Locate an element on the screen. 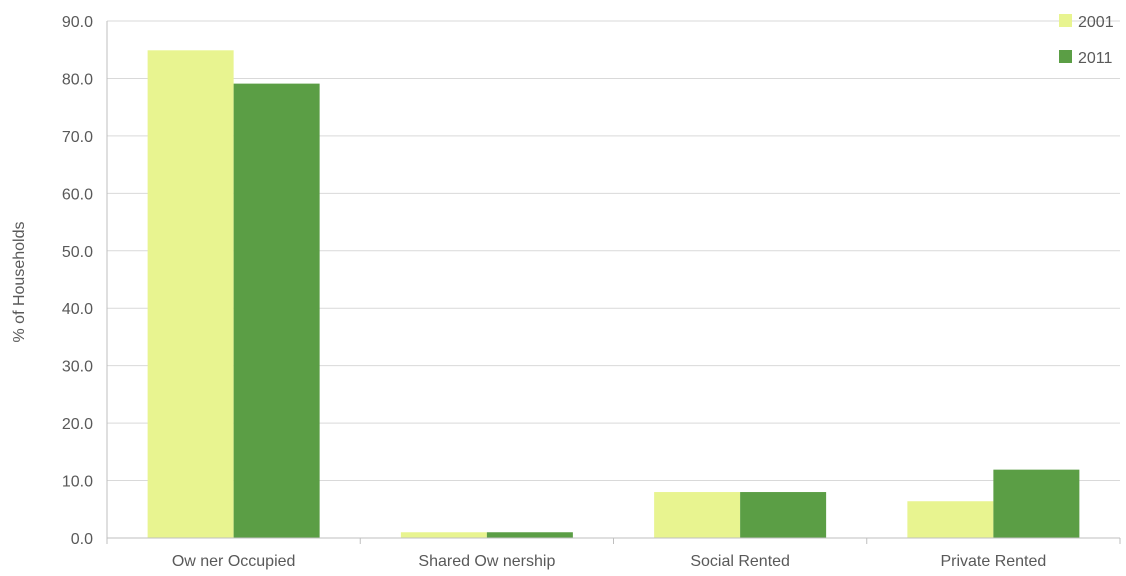 This screenshot has height=576, width=1126. x-tick-label: Private Rented is located at coordinates (993, 561).